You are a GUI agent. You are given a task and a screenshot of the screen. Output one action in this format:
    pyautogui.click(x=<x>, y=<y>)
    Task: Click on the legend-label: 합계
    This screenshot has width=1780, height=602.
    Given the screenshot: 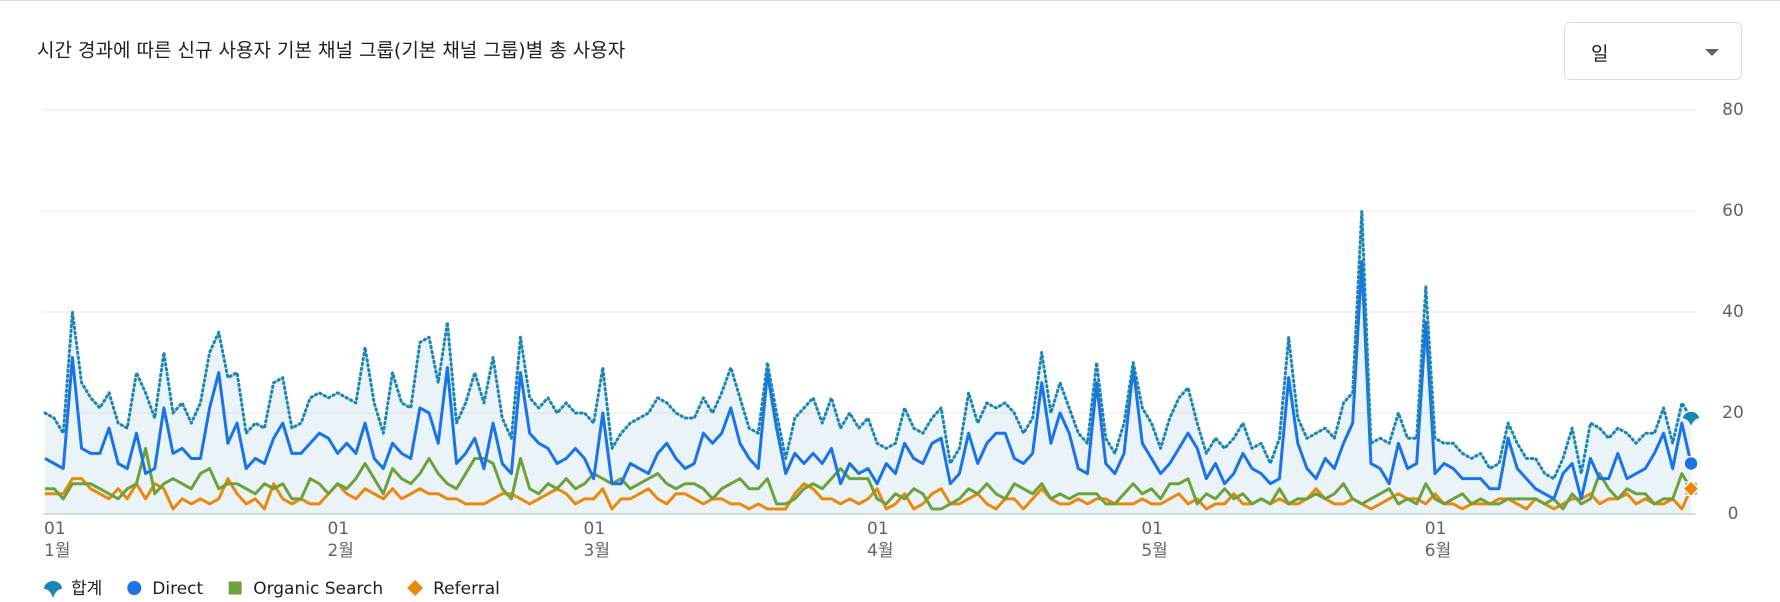 What is the action you would take?
    pyautogui.click(x=86, y=589)
    